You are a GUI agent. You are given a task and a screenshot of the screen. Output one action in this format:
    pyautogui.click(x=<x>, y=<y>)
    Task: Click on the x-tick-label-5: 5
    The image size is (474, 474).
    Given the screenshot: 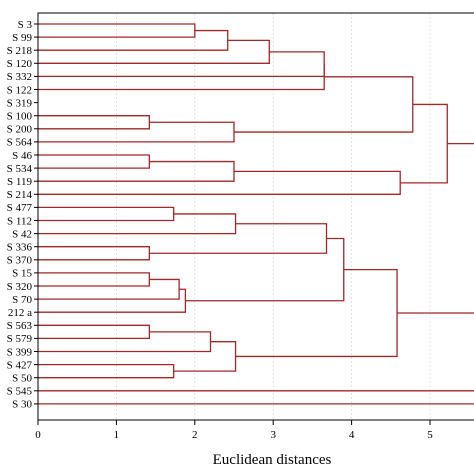 What is the action you would take?
    pyautogui.click(x=430, y=435)
    